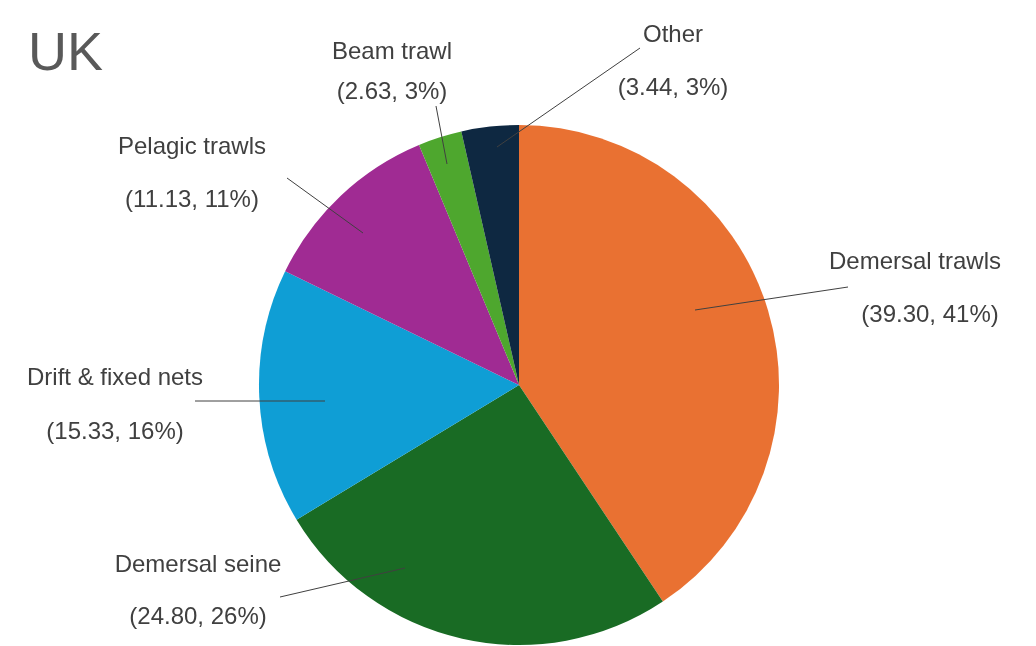 This screenshot has width=1036, height=646. Describe the element at coordinates (66, 50) in the screenshot. I see `chart-title: UK` at that location.